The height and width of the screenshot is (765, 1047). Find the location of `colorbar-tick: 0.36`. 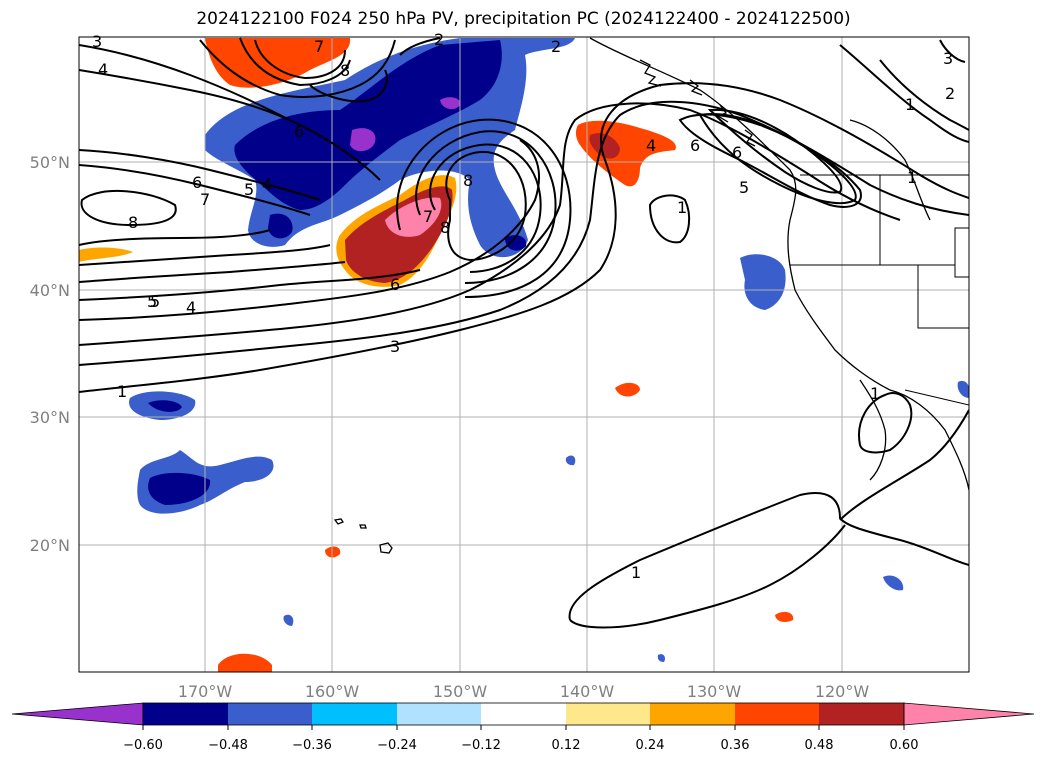

colorbar-tick: 0.36 is located at coordinates (735, 745).